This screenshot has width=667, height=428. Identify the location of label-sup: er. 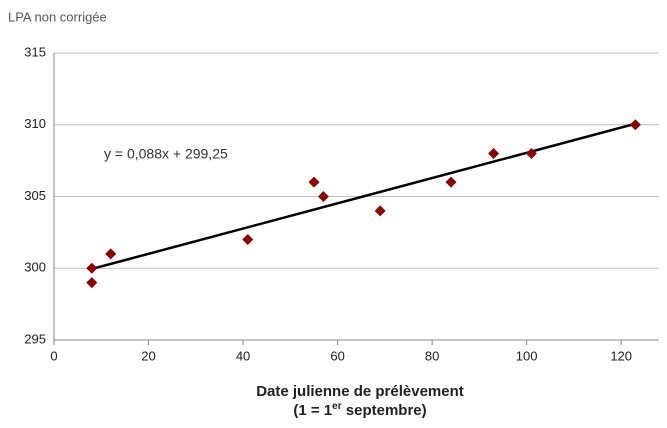
(337, 406).